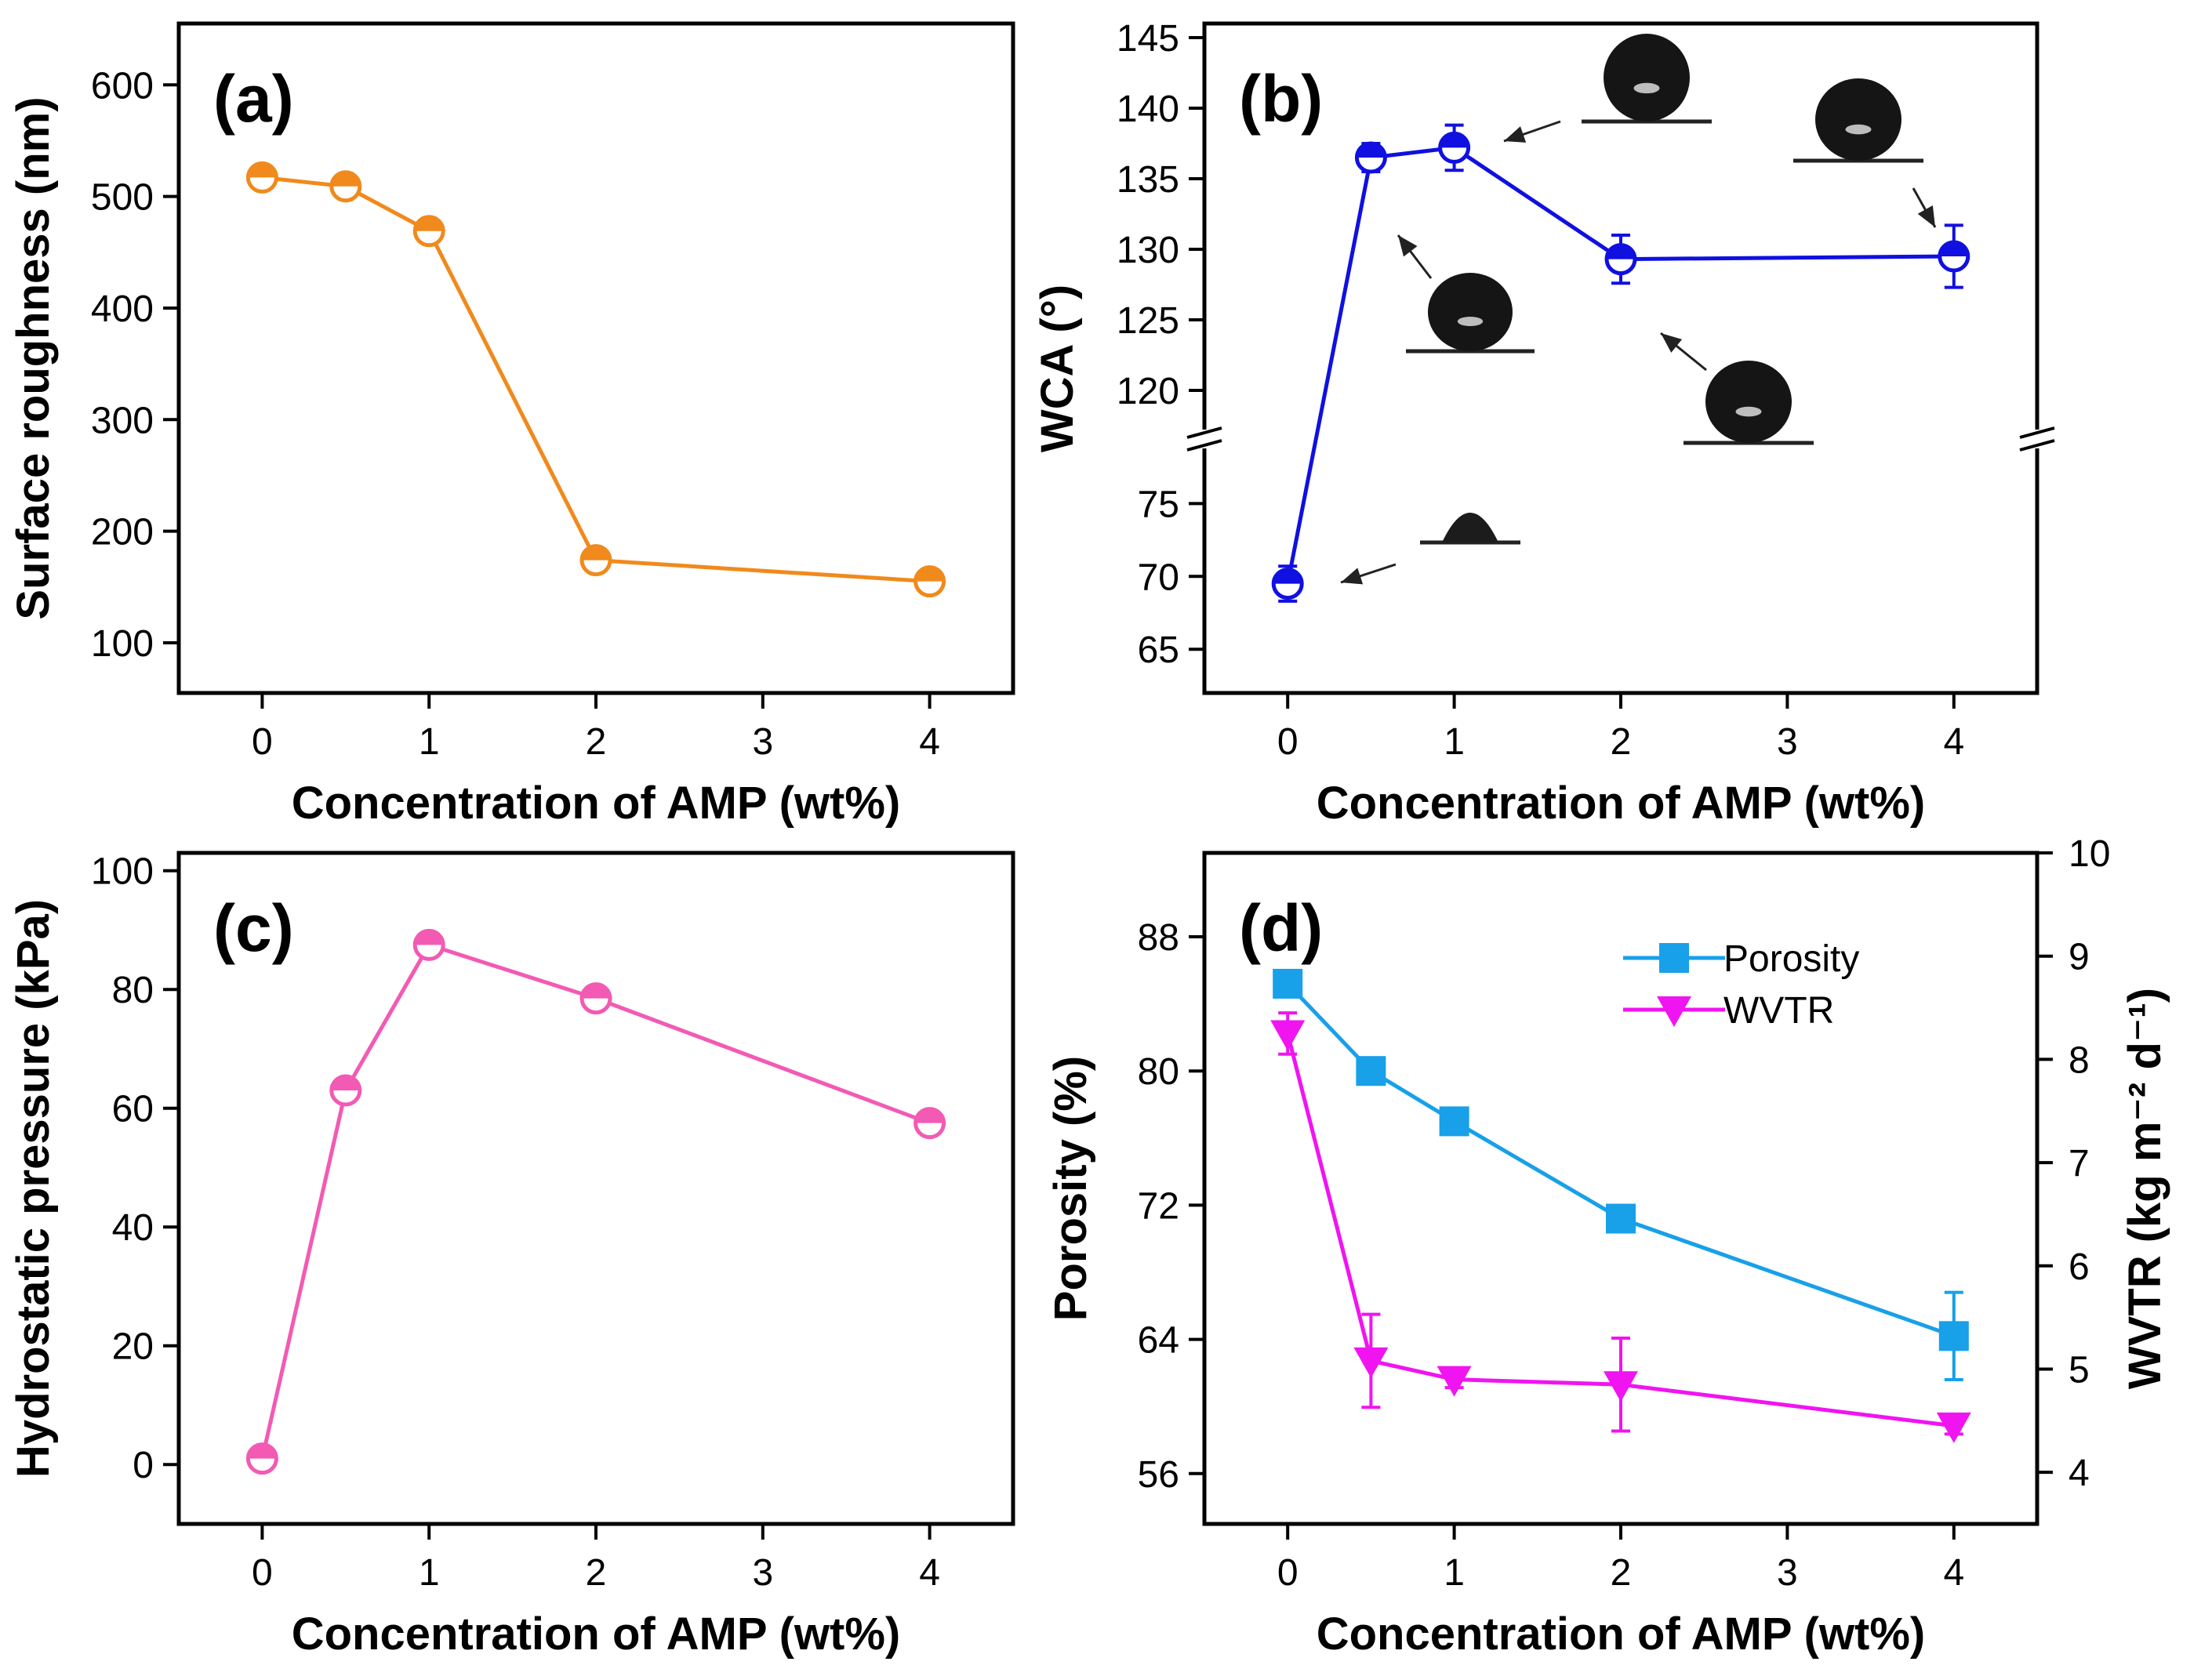 The height and width of the screenshot is (1676, 2212). I want to click on y-tick-label: 75, so click(1158, 504).